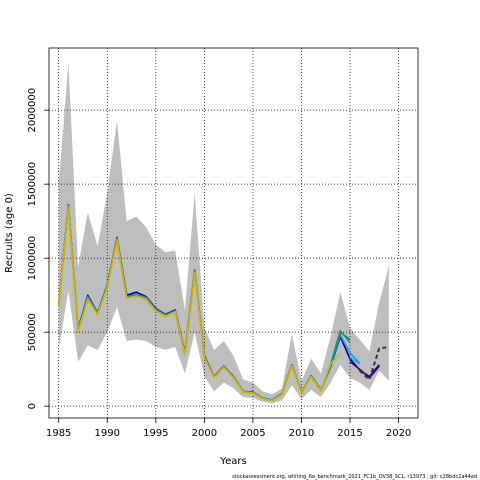 This screenshot has height=480, width=480. Describe the element at coordinates (252, 433) in the screenshot. I see `x-tick-label: 2005` at that location.